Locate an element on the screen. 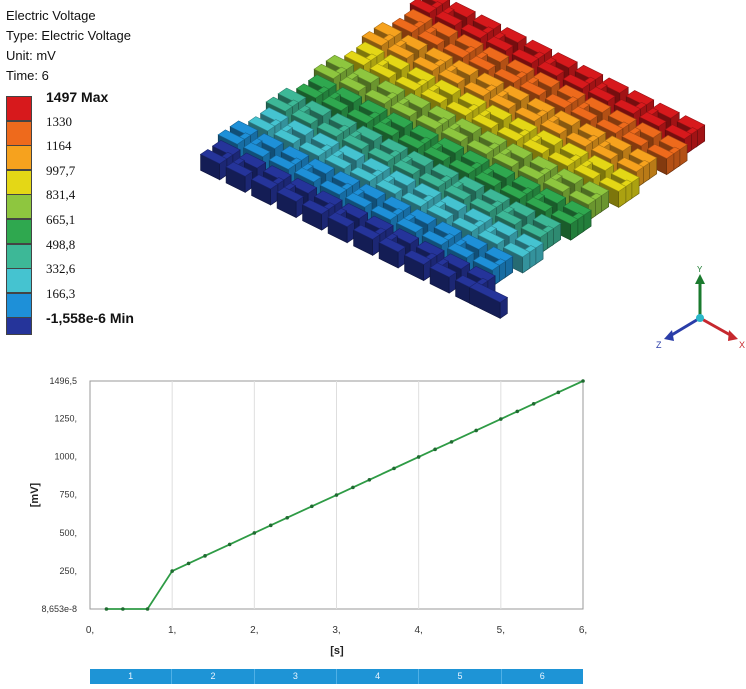  y-tick-label: 750, is located at coordinates (68, 495).